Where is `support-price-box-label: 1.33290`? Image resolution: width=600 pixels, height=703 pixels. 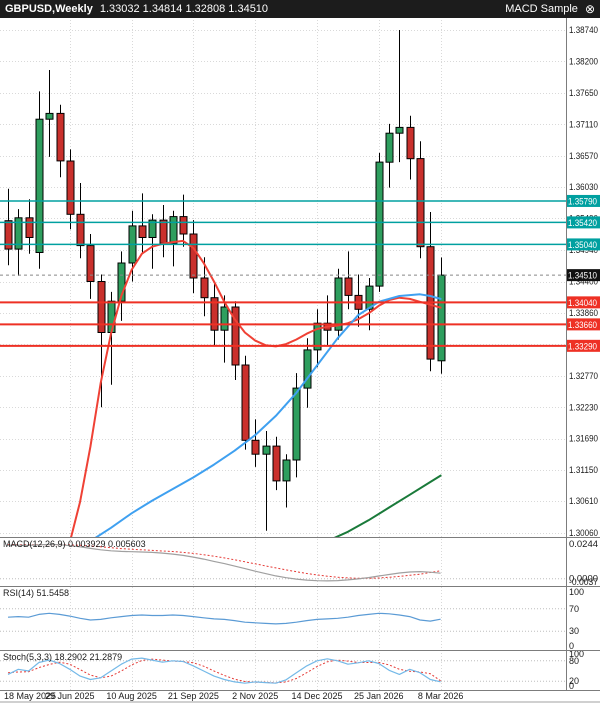
support-price-box-label: 1.33290 is located at coordinates (582, 346).